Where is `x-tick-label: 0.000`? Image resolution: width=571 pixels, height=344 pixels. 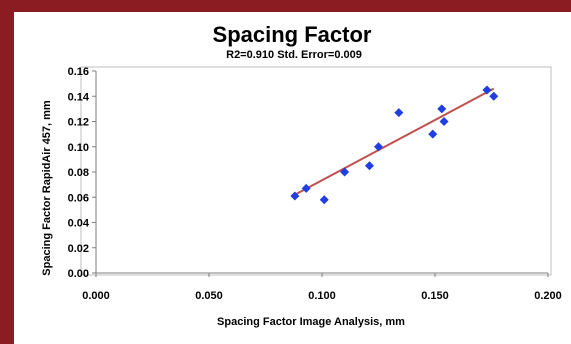 x-tick-label: 0.000 is located at coordinates (96, 296).